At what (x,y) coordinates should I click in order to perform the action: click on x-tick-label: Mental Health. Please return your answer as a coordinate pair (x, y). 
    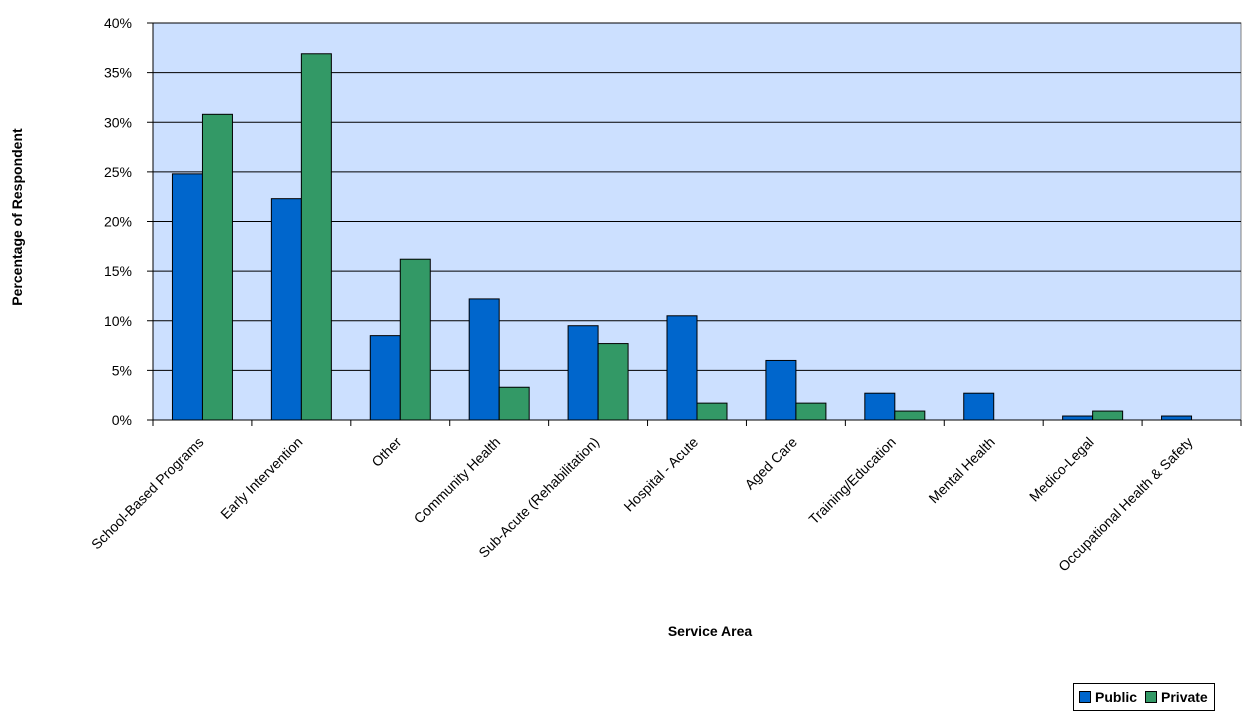
    Looking at the image, I should click on (961, 470).